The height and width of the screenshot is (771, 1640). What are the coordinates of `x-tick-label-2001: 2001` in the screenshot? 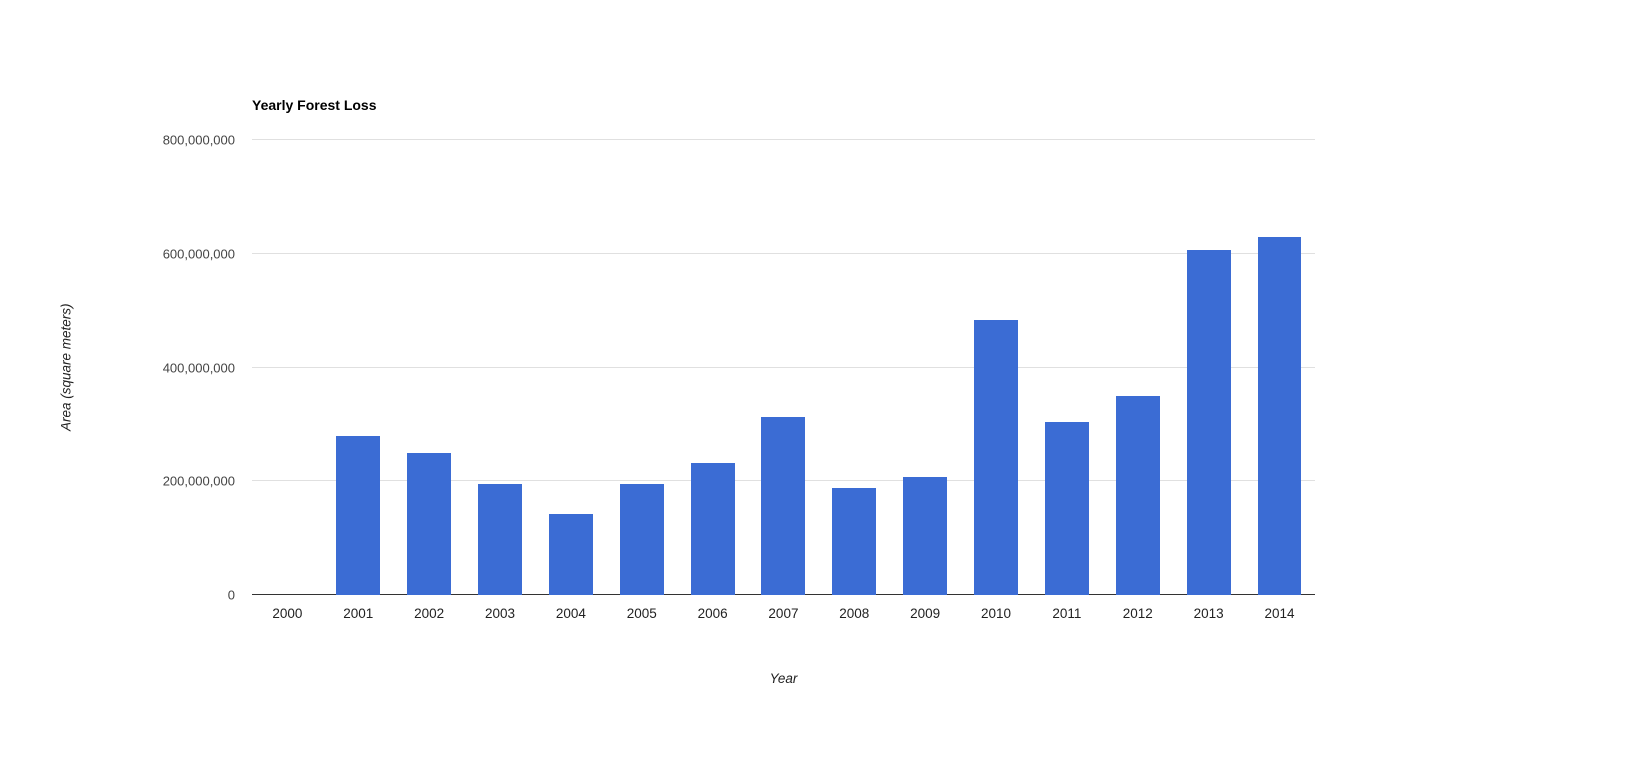 It's located at (358, 613).